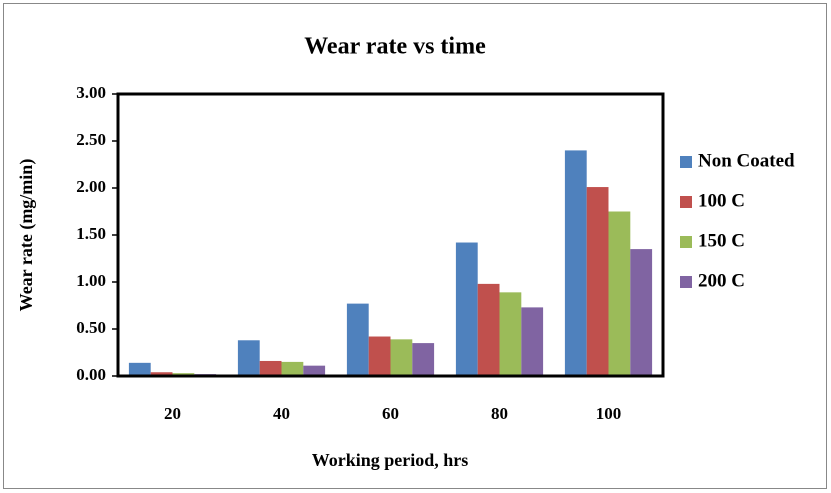  What do you see at coordinates (721, 280) in the screenshot?
I see `legend-label: 200 C` at bounding box center [721, 280].